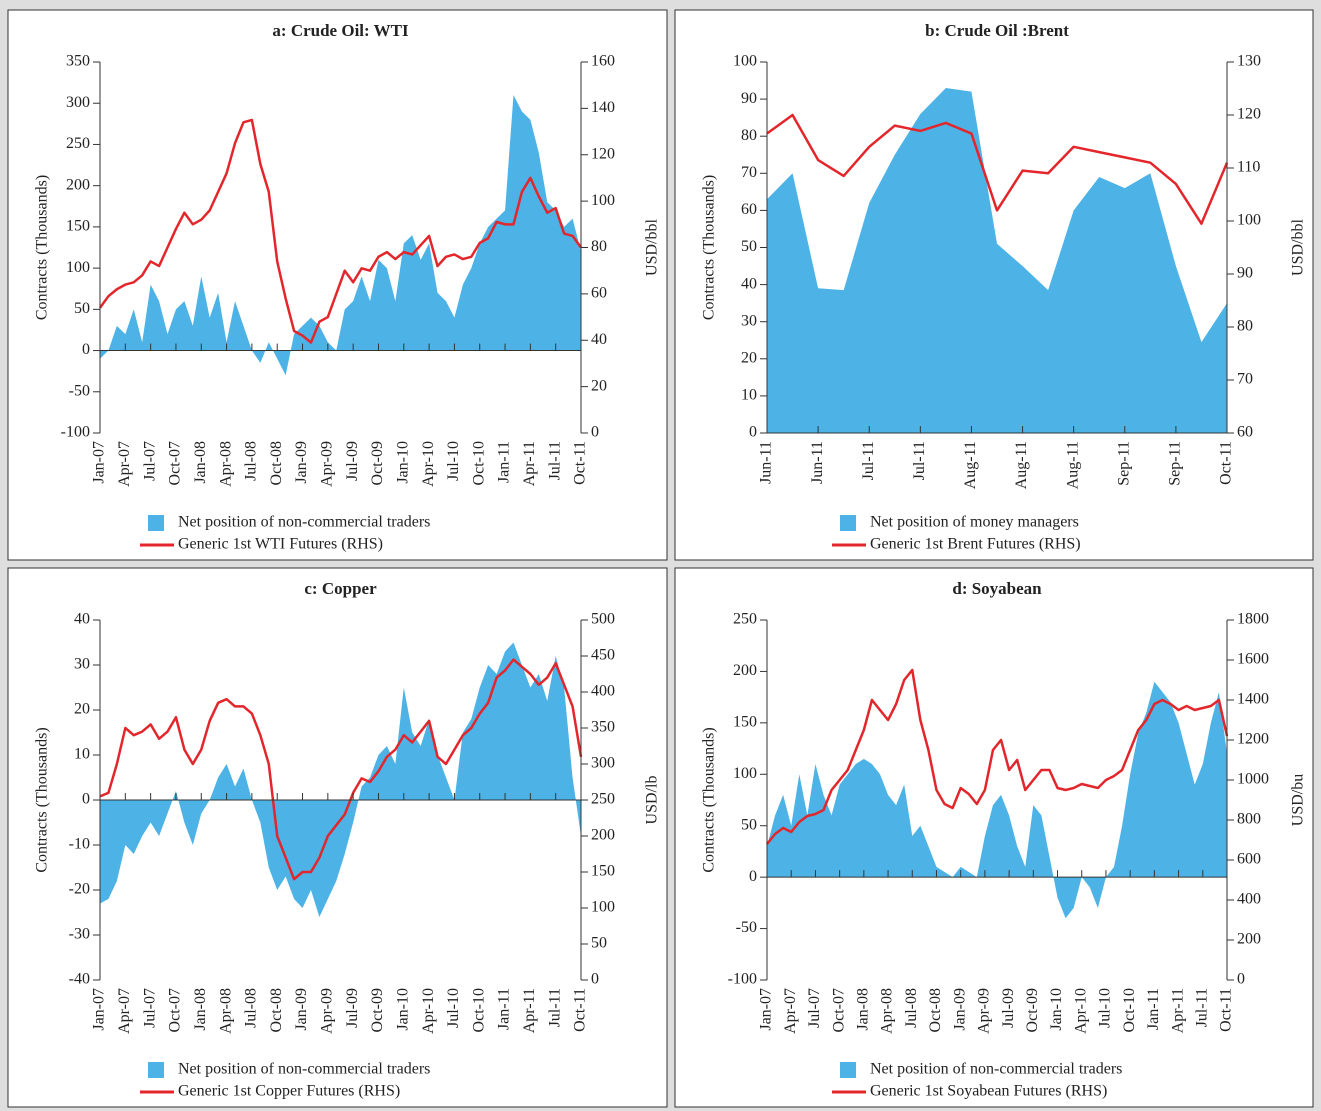  Describe the element at coordinates (745, 722) in the screenshot. I see `y-tick-label: 150` at that location.